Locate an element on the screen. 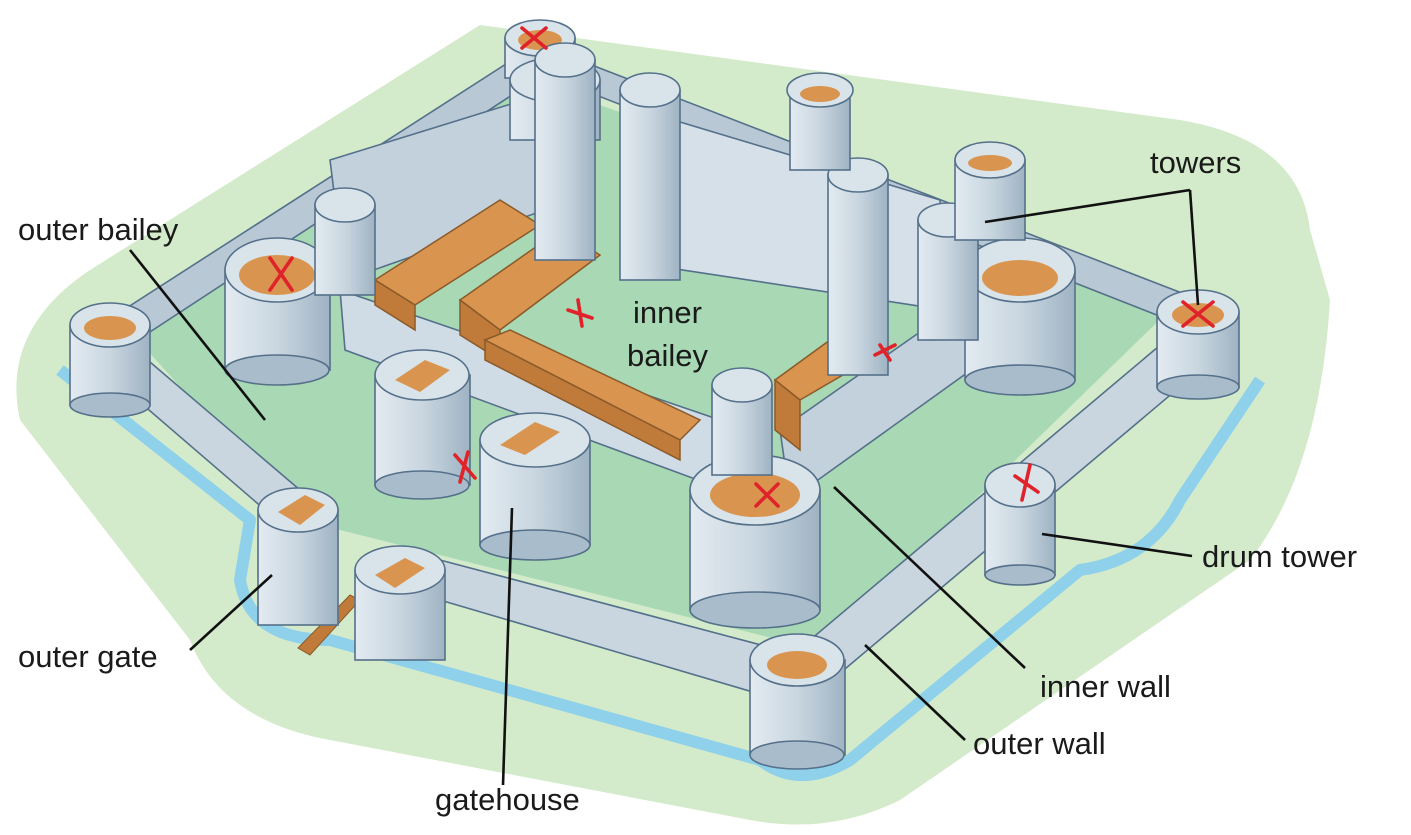 This screenshot has width=1411, height=835. leader-outer-wall is located at coordinates (915, 692).